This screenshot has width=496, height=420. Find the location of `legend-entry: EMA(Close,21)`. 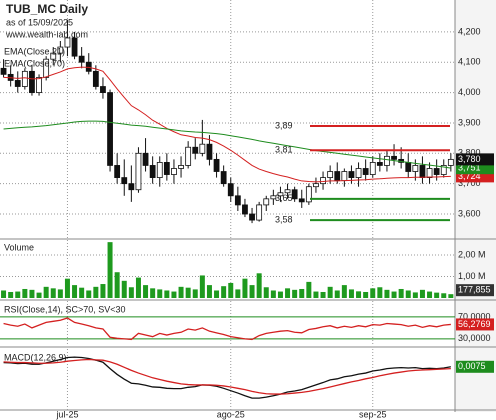

legend-entry: EMA(Close,21) is located at coordinates (34, 51).